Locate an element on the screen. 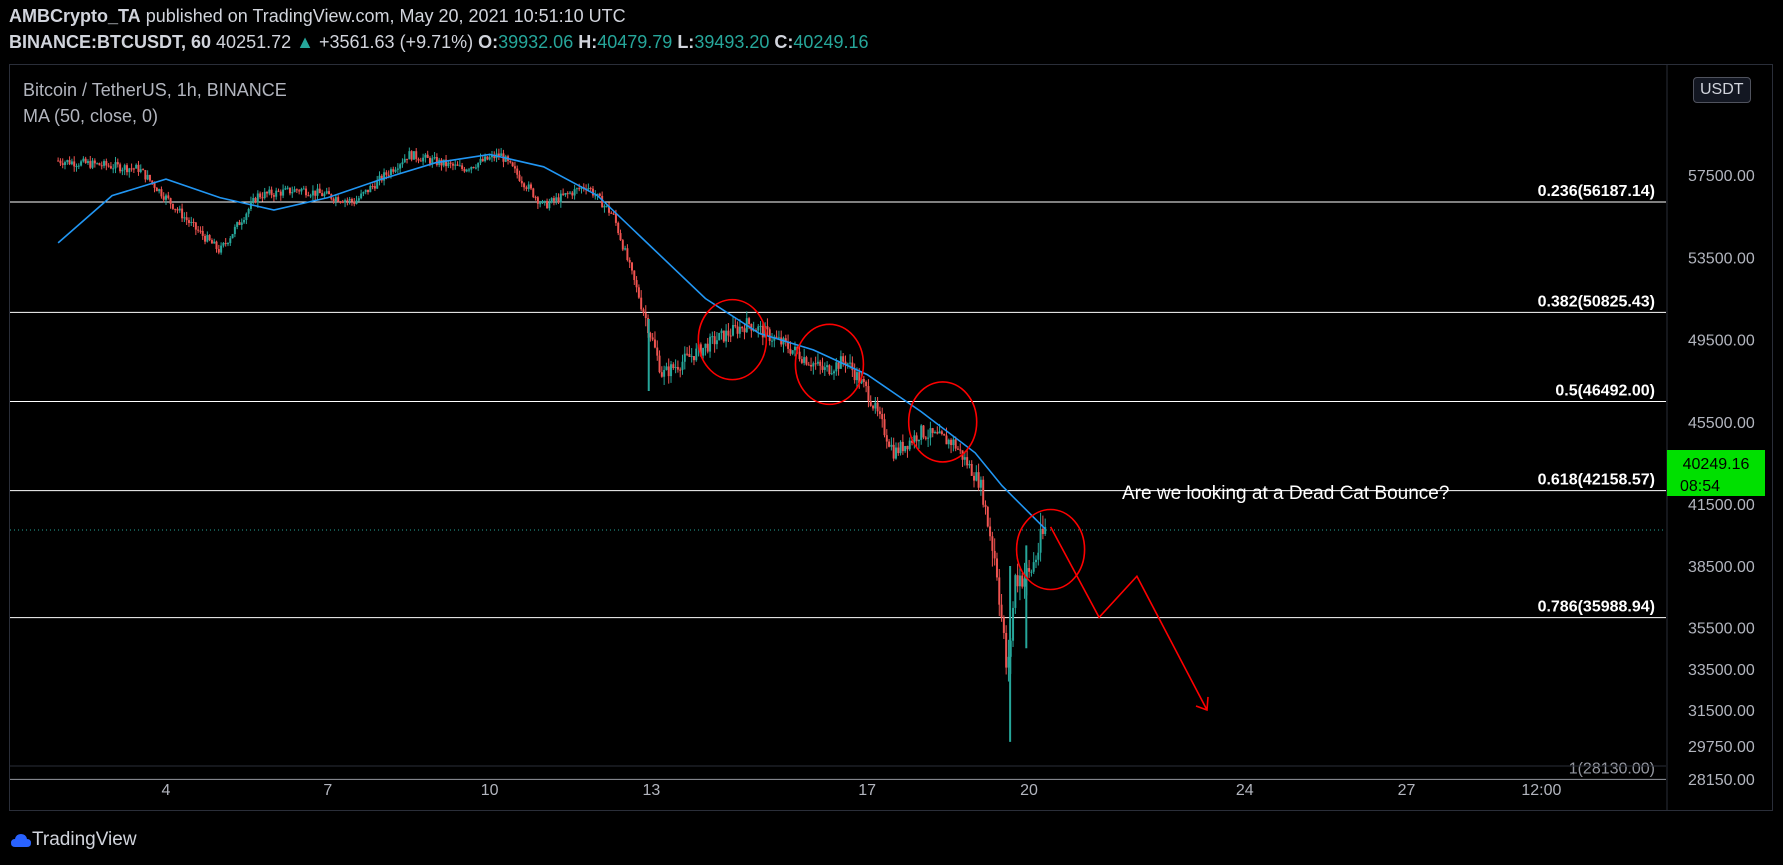  fib-label: 0.786(35988.94) is located at coordinates (1596, 607).